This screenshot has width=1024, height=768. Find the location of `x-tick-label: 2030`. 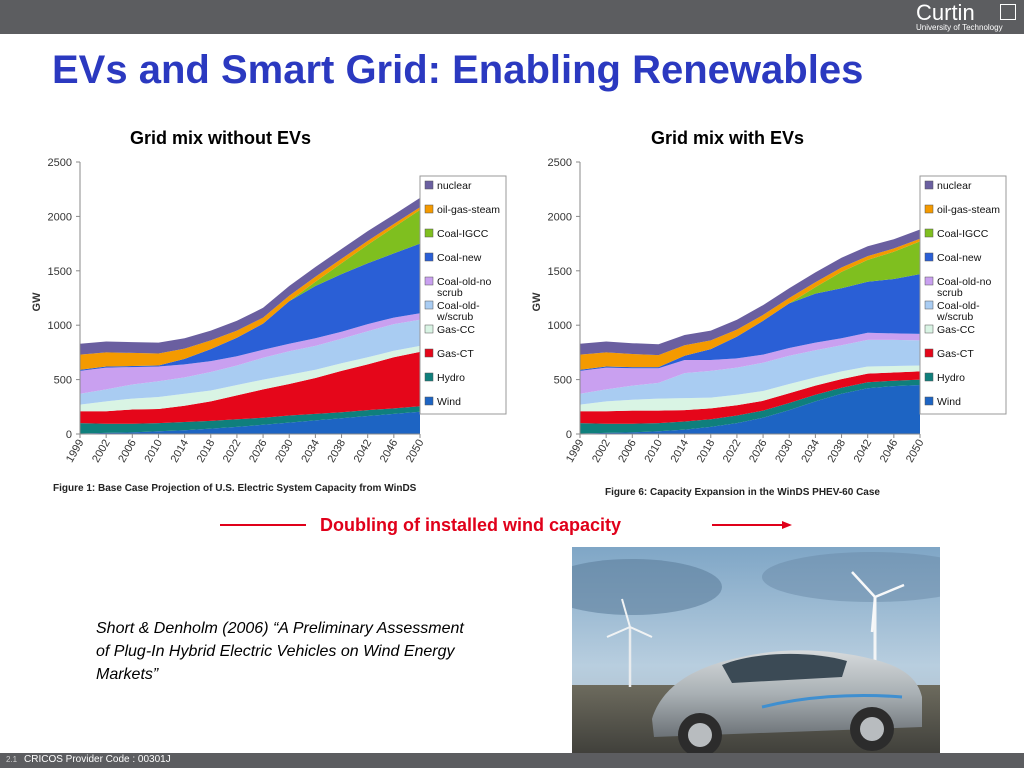

x-tick-label: 2030 is located at coordinates (284, 451).